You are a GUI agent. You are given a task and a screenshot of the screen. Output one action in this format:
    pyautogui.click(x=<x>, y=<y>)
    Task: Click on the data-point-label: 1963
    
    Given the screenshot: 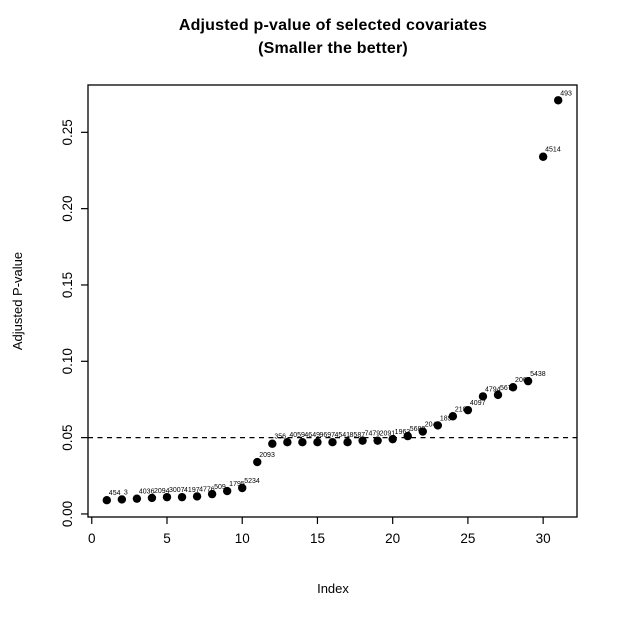 What is the action you would take?
    pyautogui.click(x=403, y=432)
    